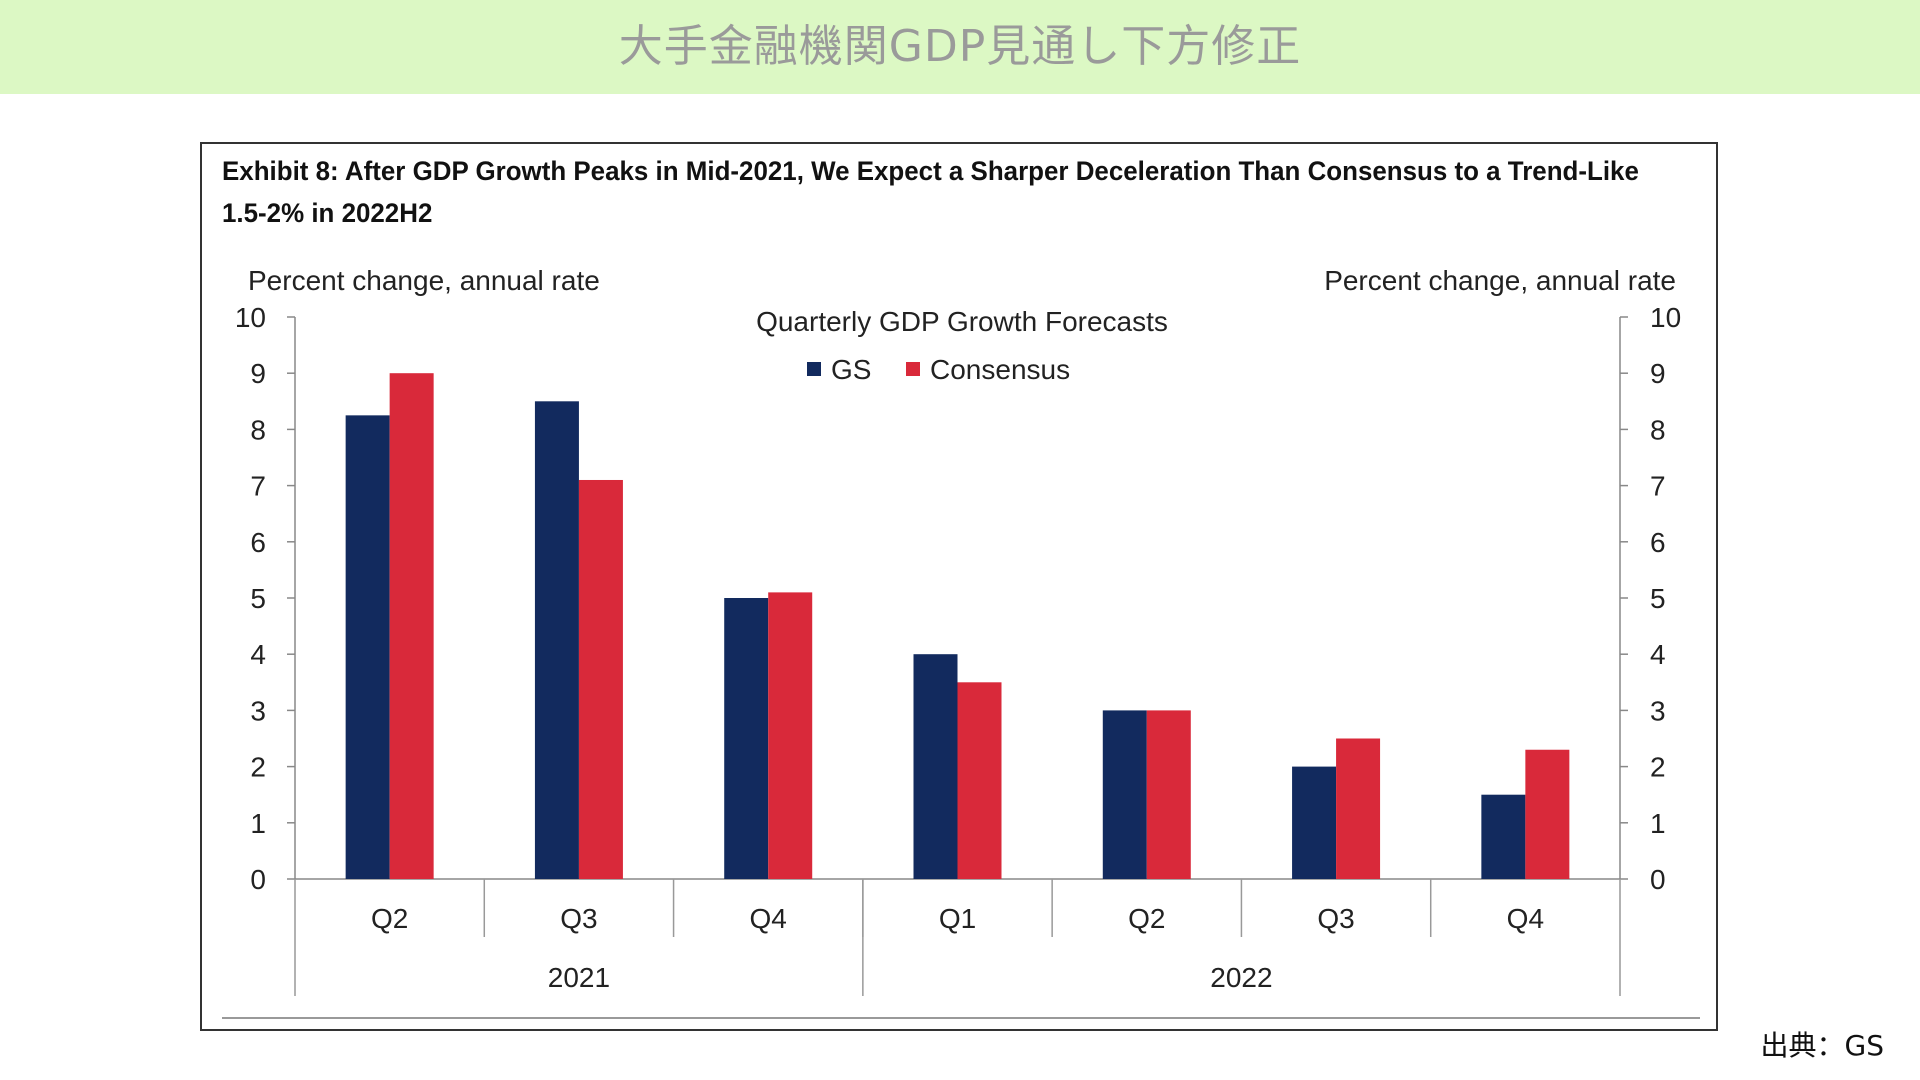 This screenshot has height=1080, width=1920. What do you see at coordinates (1658, 542) in the screenshot?
I see `right-tick-label: 6` at bounding box center [1658, 542].